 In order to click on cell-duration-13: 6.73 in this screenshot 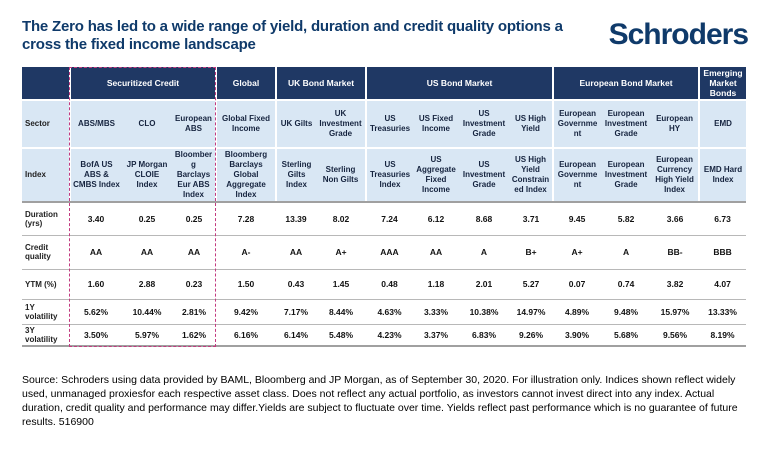, I will do `click(723, 219)`.